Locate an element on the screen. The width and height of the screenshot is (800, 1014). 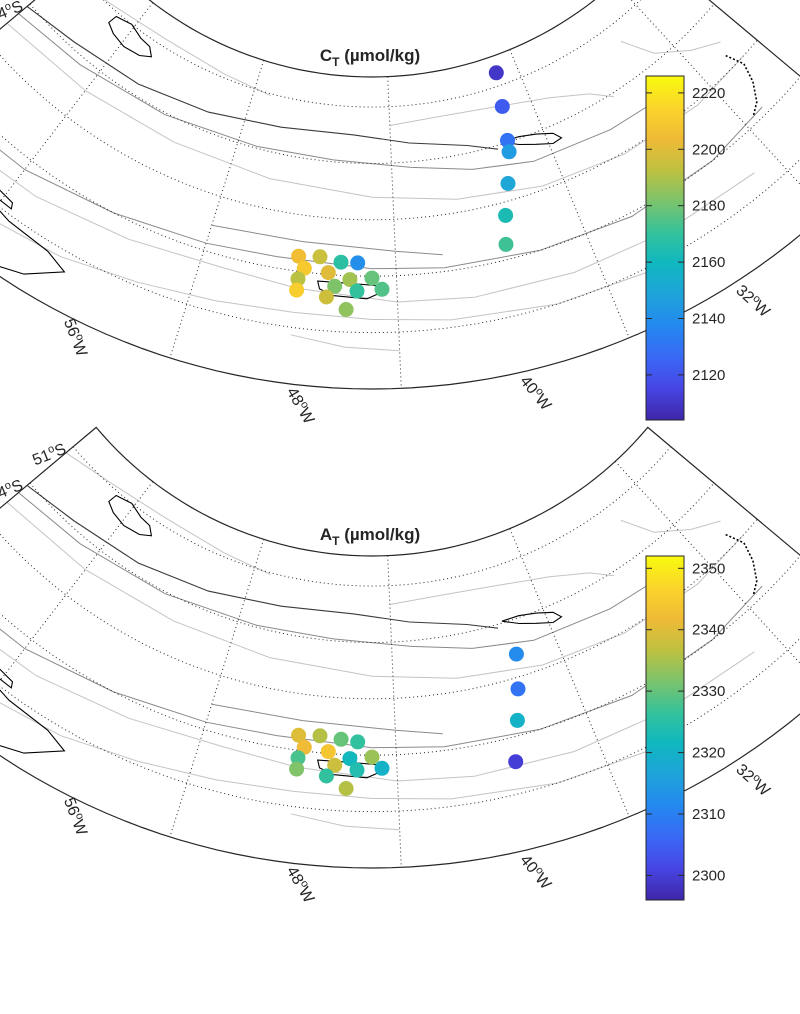
colorbar-tick-label: 2220 is located at coordinates (708, 93).